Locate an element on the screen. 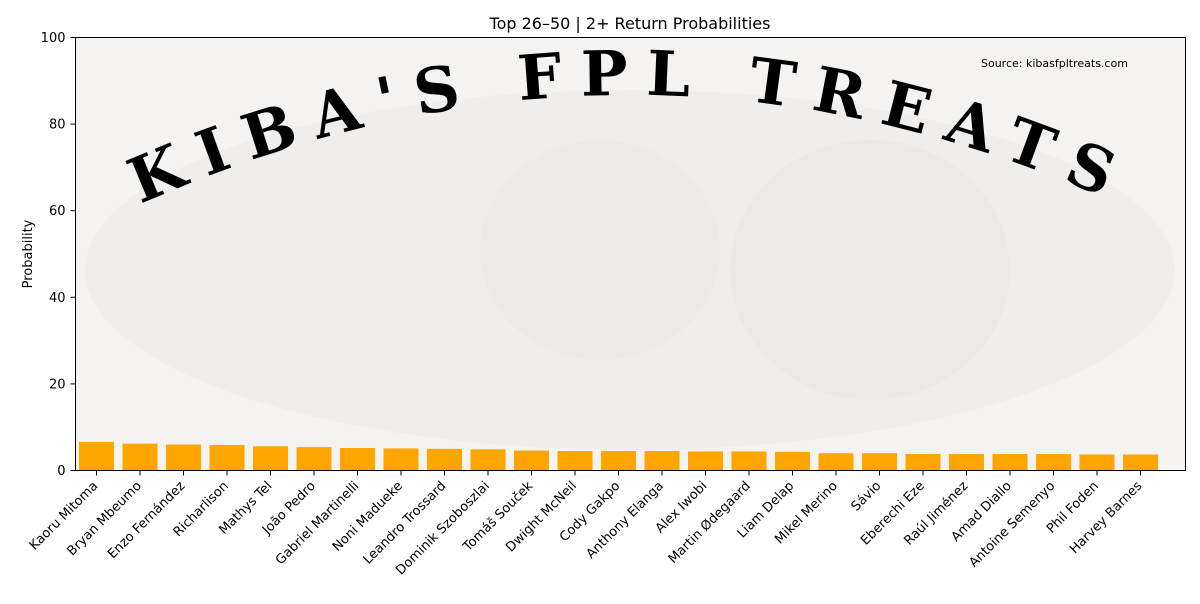 The image size is (1200, 604). y-tick-label: 60 is located at coordinates (57, 211).